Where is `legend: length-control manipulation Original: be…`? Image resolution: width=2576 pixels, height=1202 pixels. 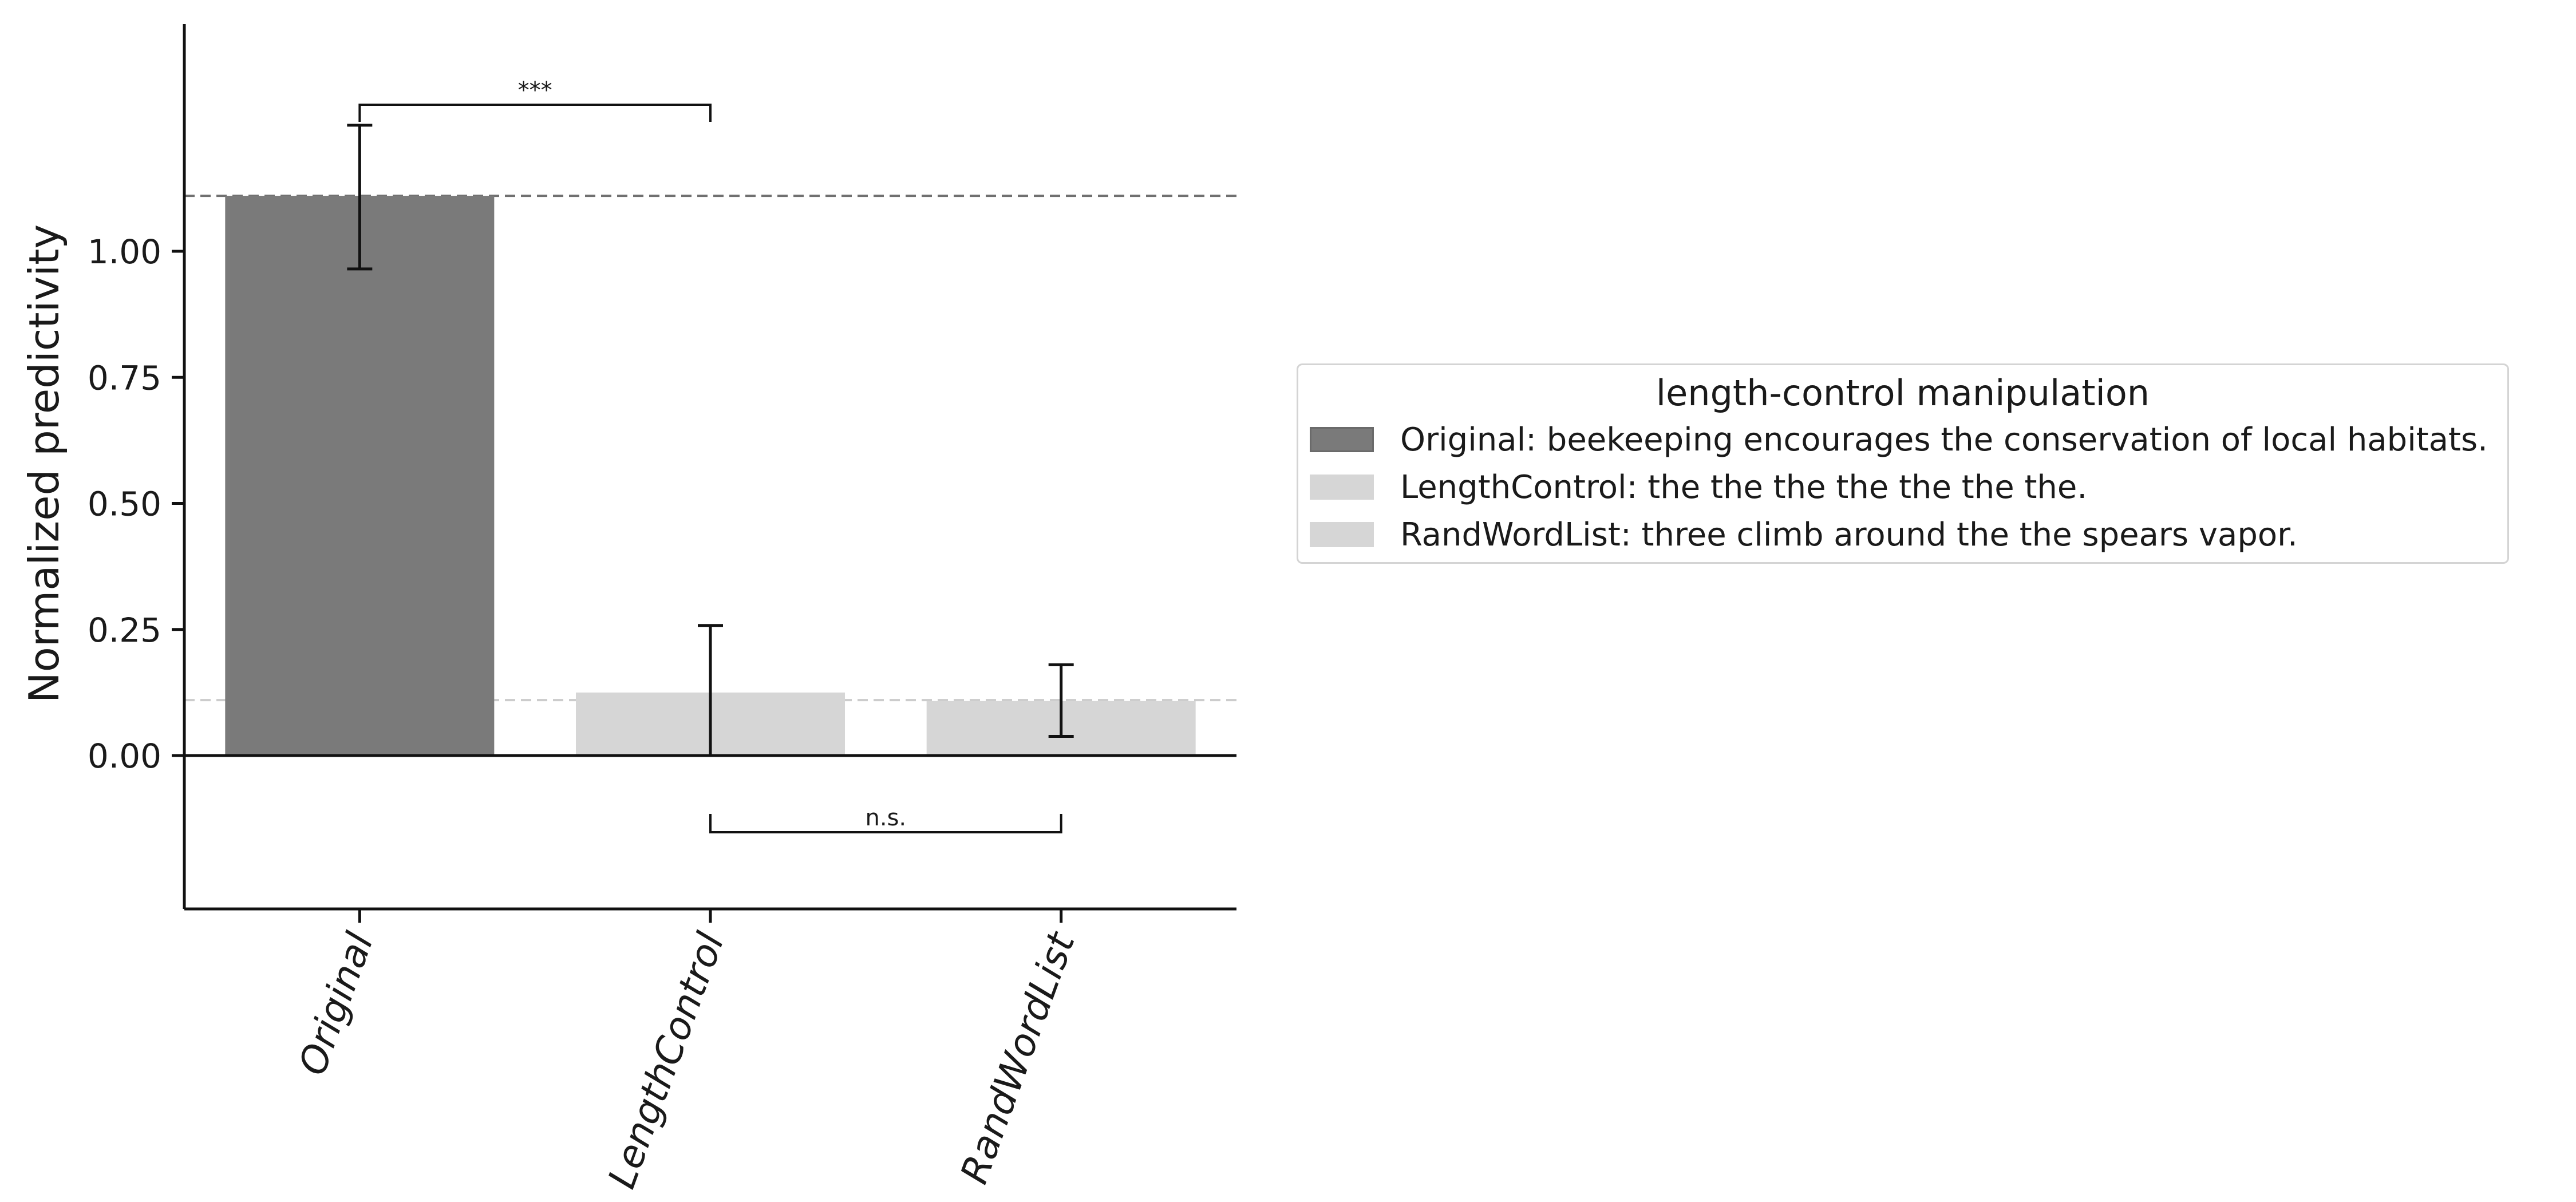
legend: length-control manipulation Original: be… is located at coordinates (1903, 464).